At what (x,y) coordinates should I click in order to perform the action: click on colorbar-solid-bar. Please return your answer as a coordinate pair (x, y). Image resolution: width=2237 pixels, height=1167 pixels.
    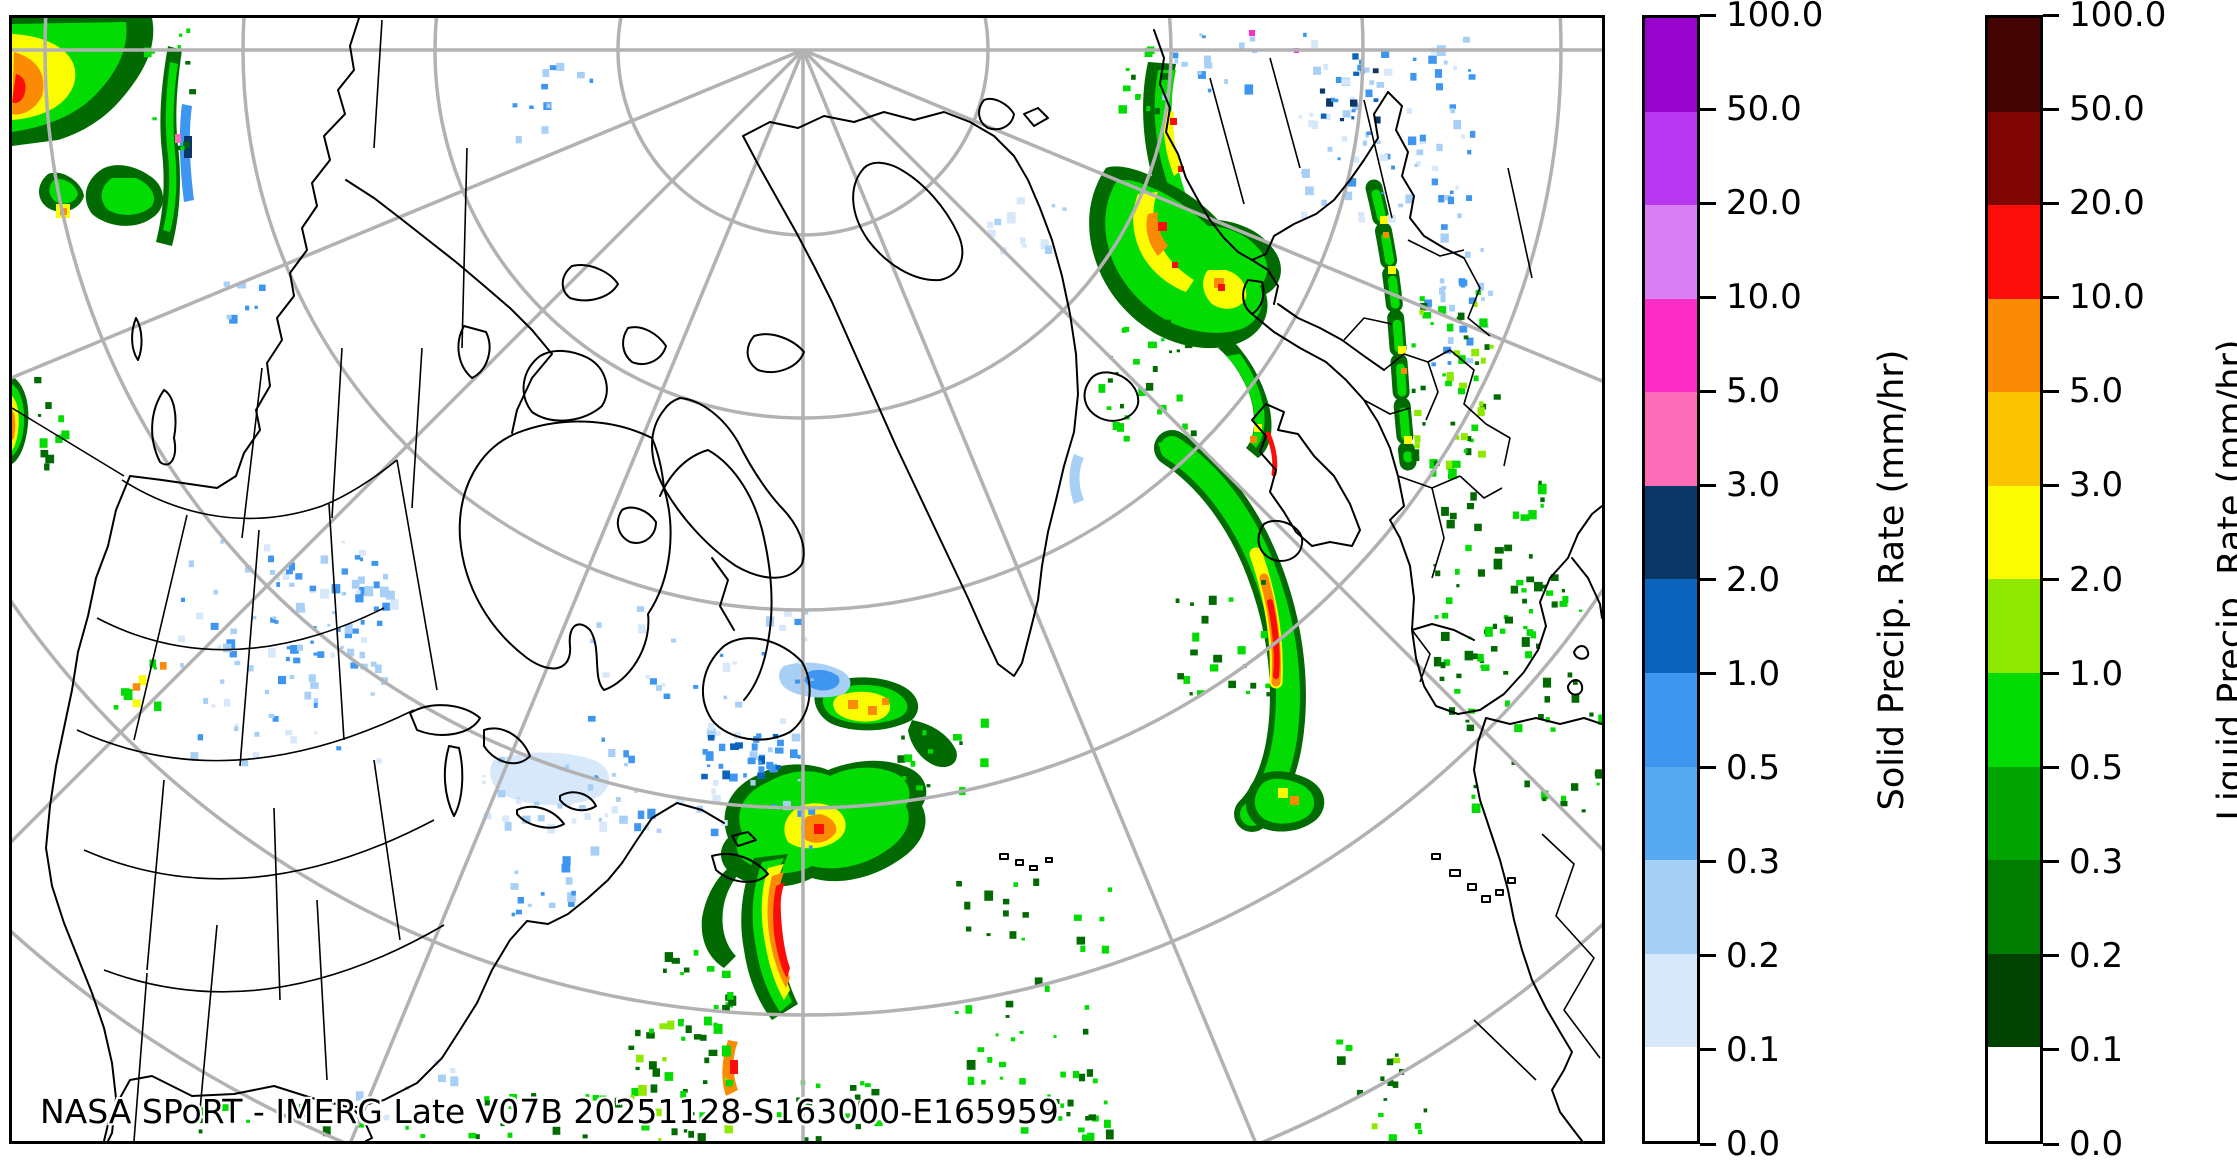
    Looking at the image, I should click on (1671, 579).